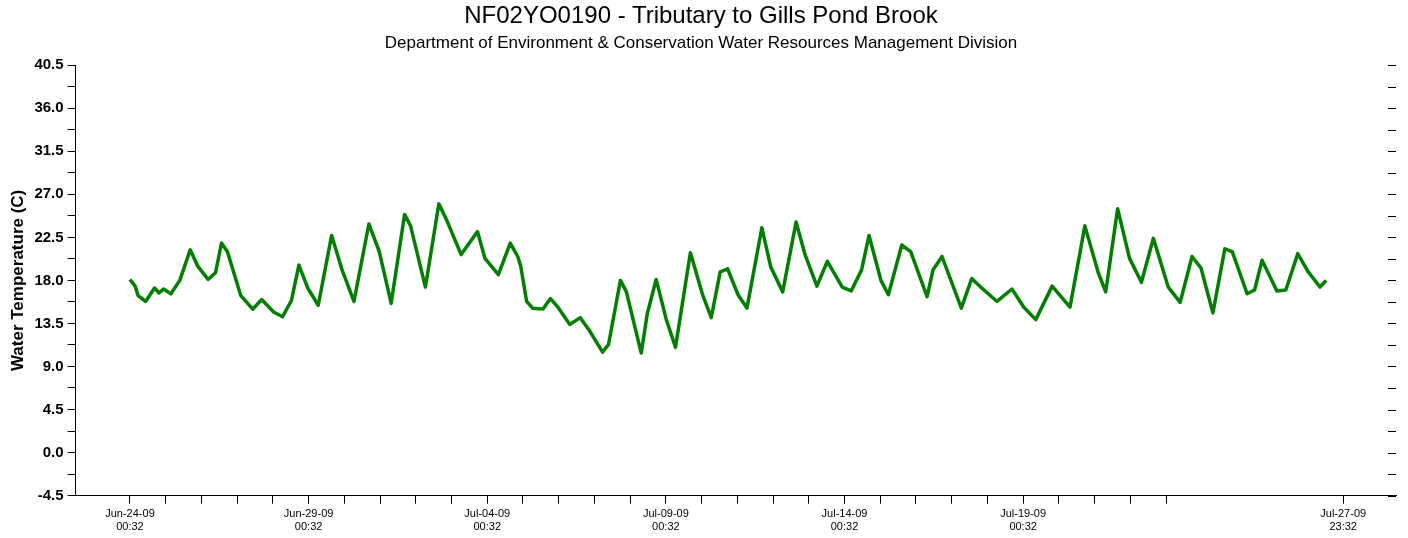 Image resolution: width=1408 pixels, height=538 pixels. What do you see at coordinates (487, 520) in the screenshot?
I see `x-tick-label: Jul-04-09 00:32` at bounding box center [487, 520].